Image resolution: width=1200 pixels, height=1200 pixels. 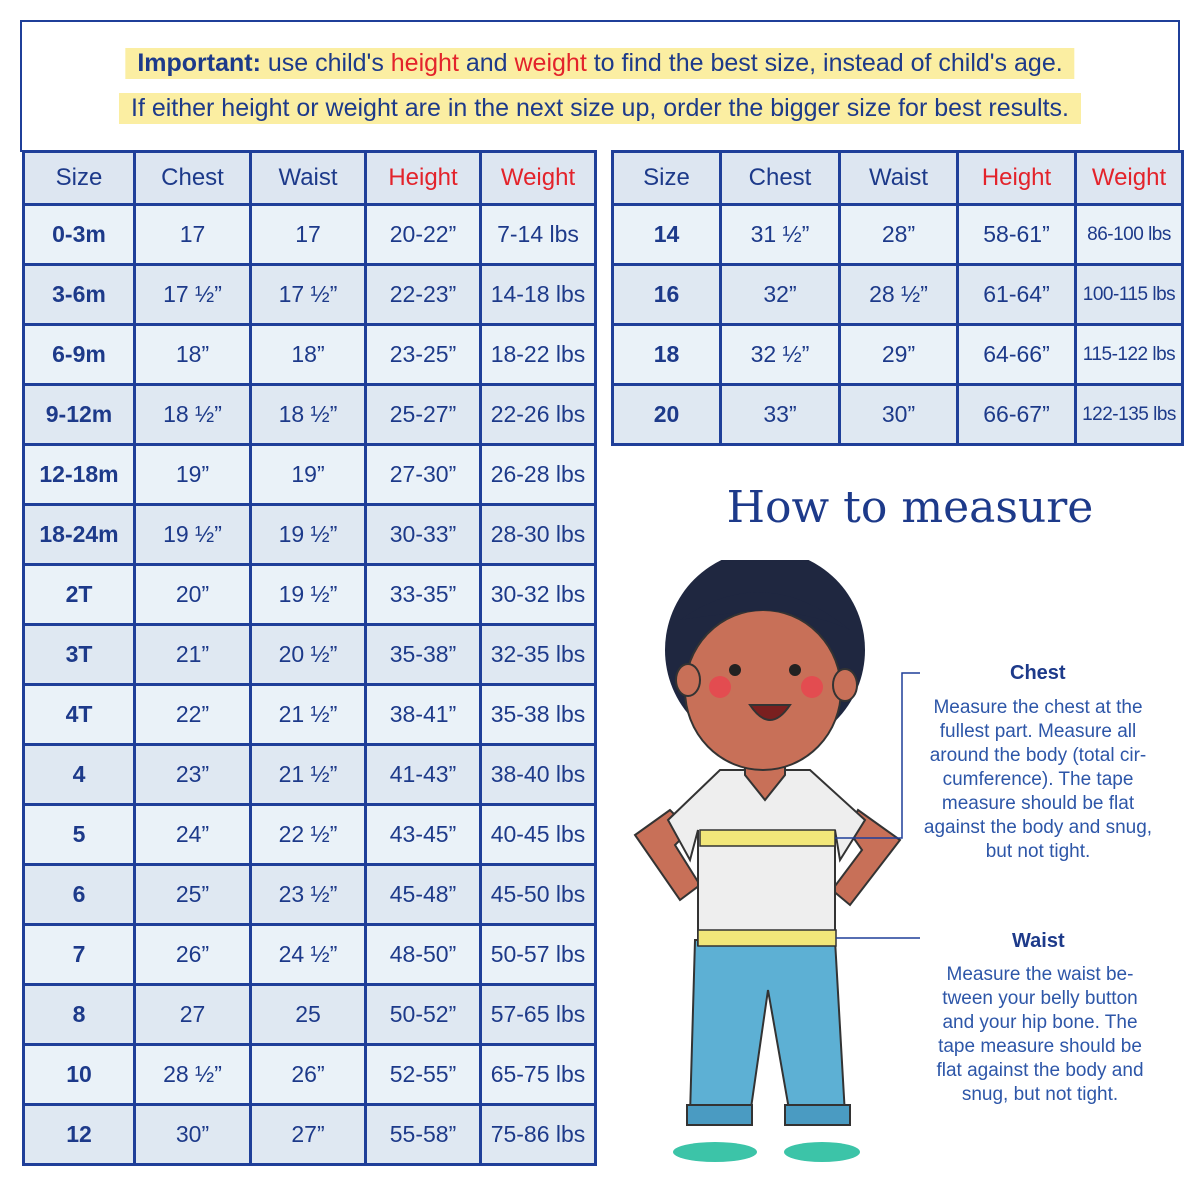 I want to click on cell-size: 9-12m, so click(x=79, y=414).